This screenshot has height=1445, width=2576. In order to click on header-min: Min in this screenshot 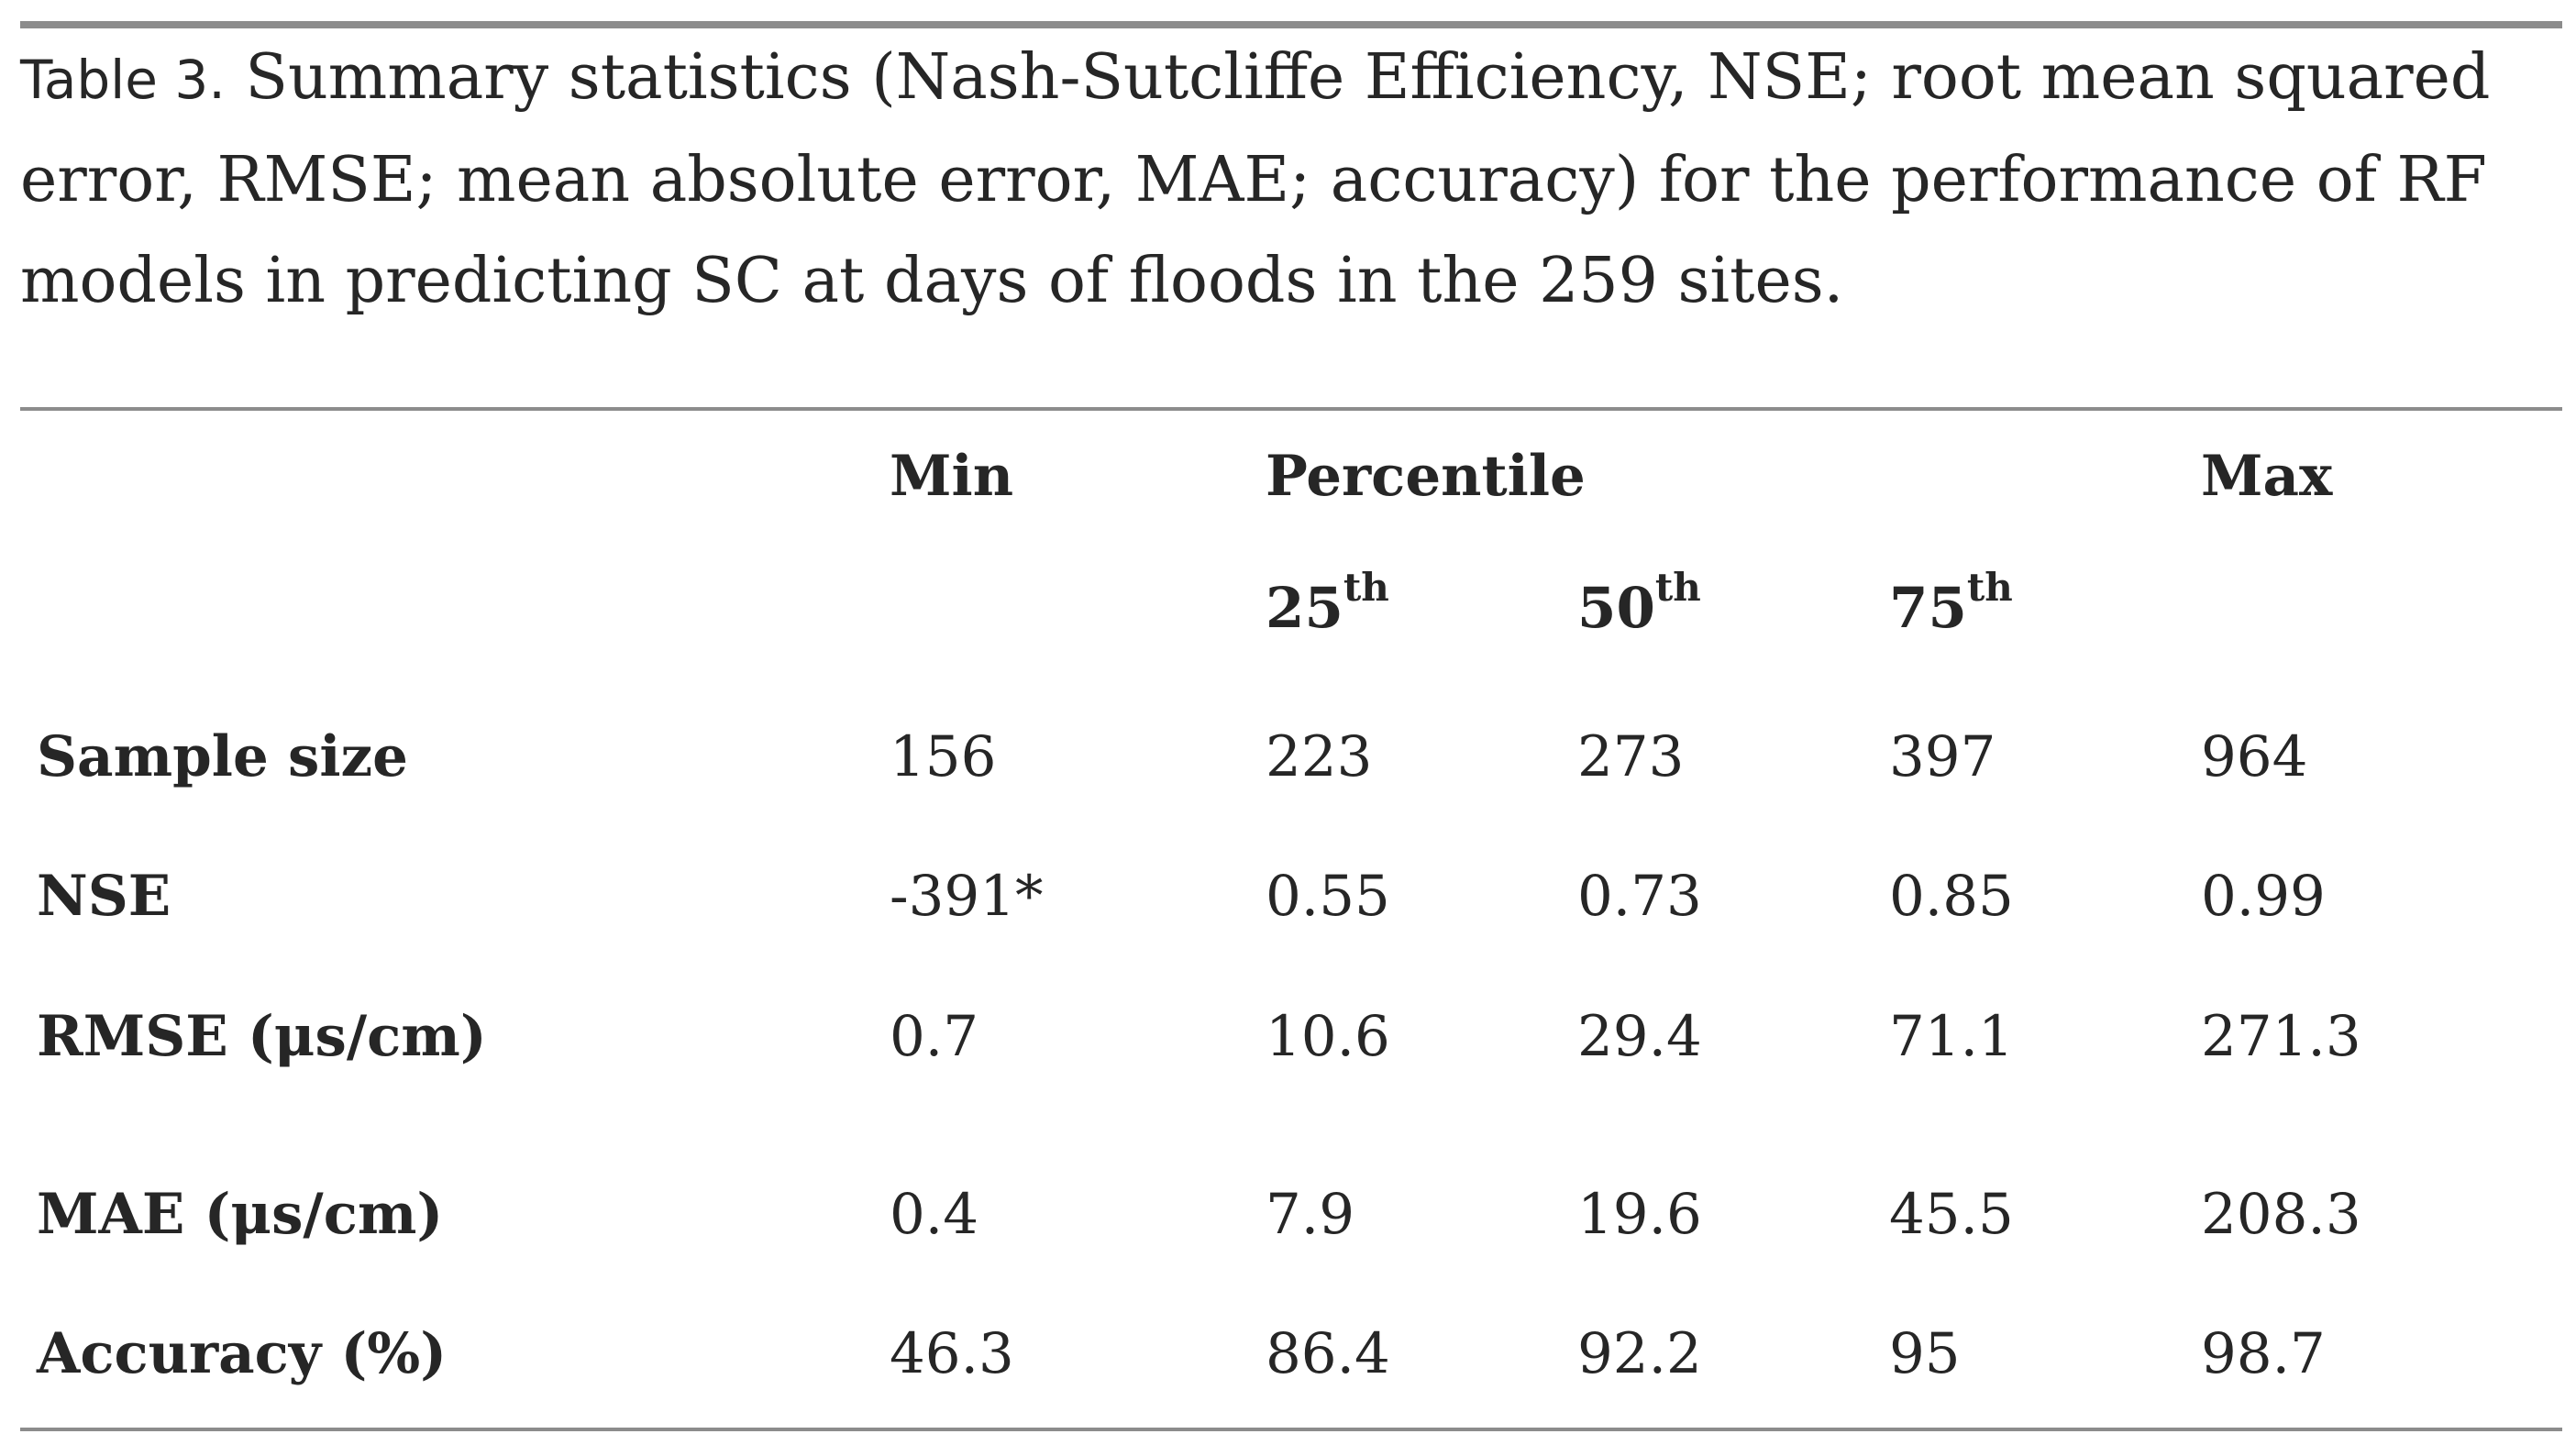, I will do `click(952, 476)`.